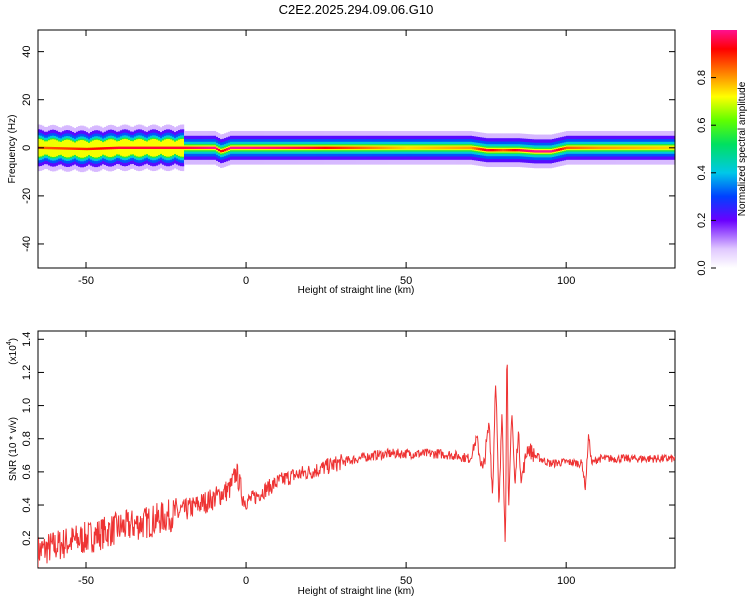 This screenshot has width=750, height=600. I want to click on y-tick-label: -40, so click(27, 244).